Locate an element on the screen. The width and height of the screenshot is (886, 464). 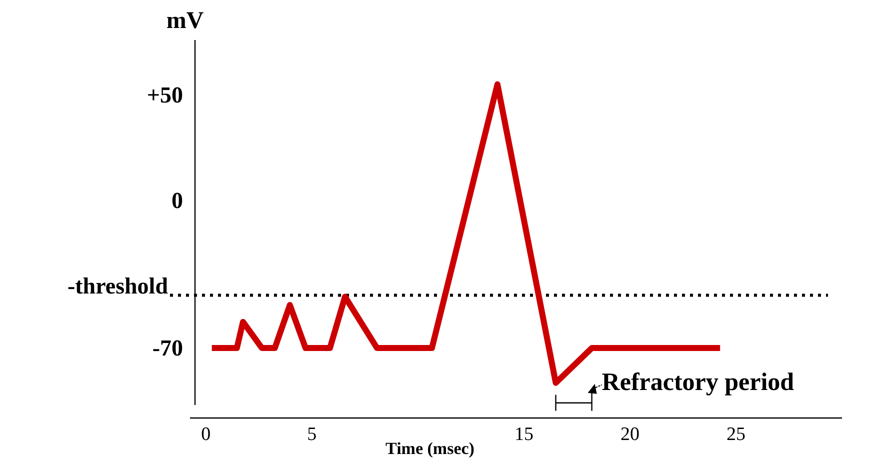
y-tick-label: +50 is located at coordinates (164, 95).